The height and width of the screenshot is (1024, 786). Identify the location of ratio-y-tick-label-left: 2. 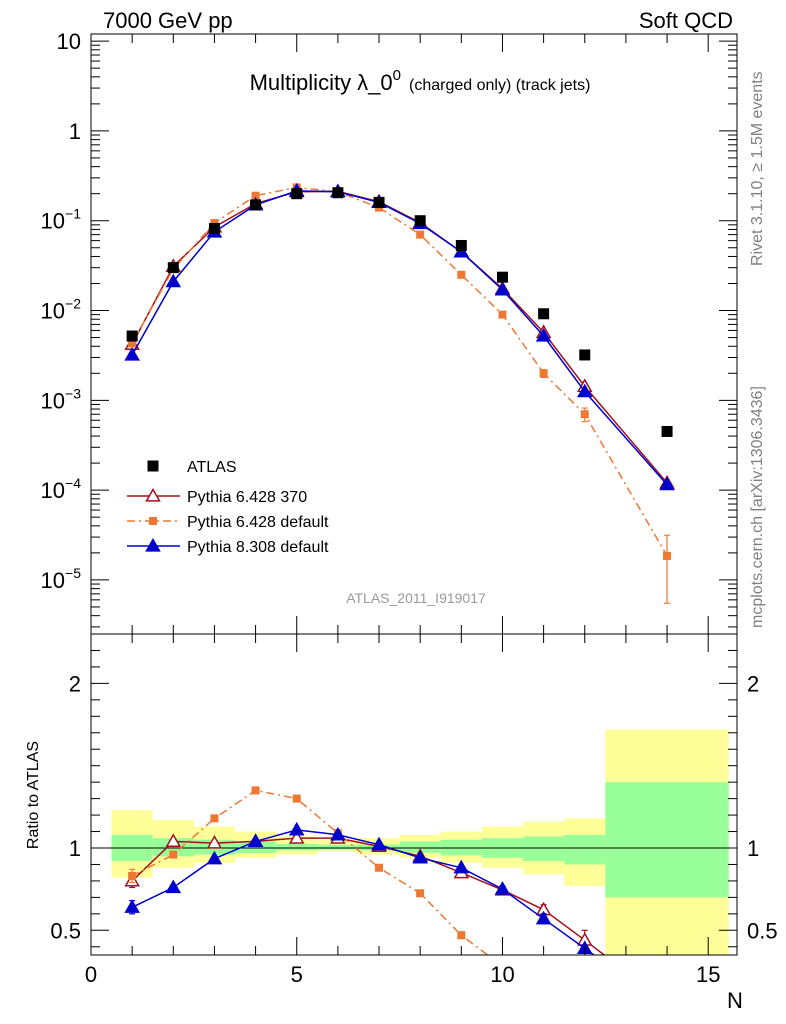
(75, 683).